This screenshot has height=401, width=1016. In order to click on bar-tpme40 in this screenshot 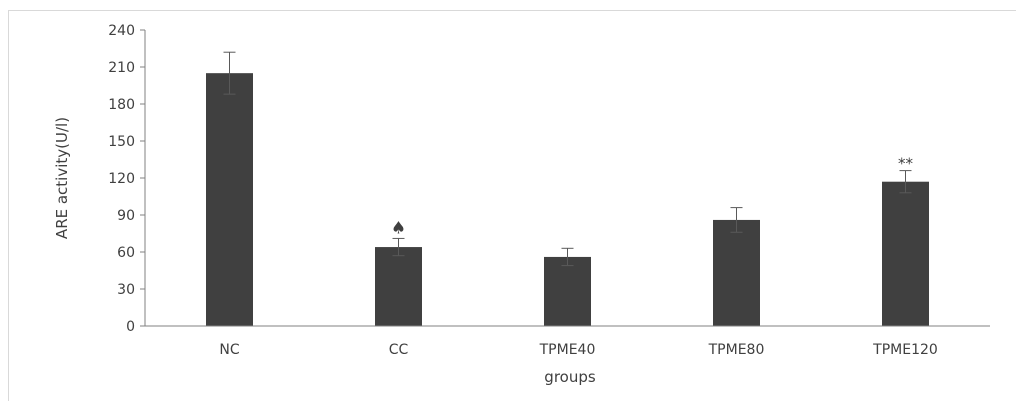, I will do `click(567, 291)`.